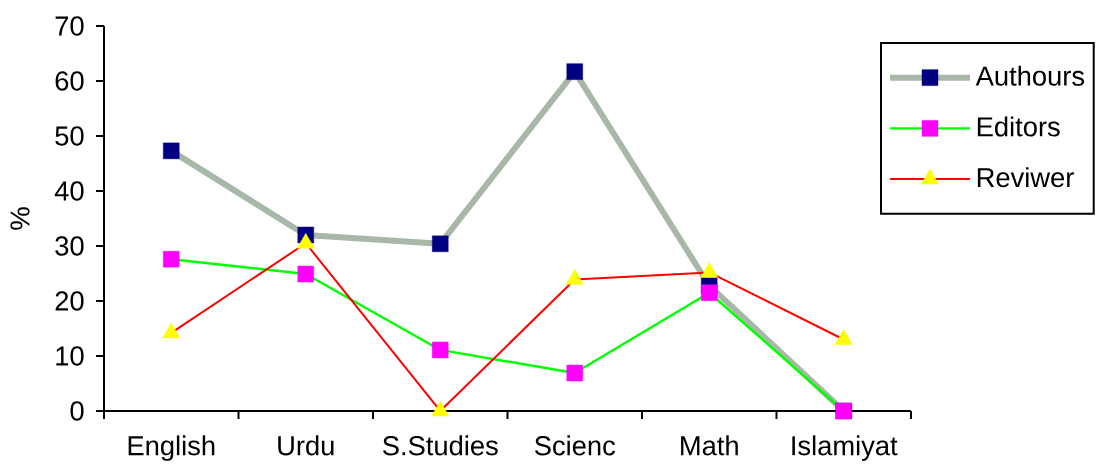 This screenshot has height=464, width=1097. What do you see at coordinates (575, 445) in the screenshot?
I see `x-tick-label: Scienc` at bounding box center [575, 445].